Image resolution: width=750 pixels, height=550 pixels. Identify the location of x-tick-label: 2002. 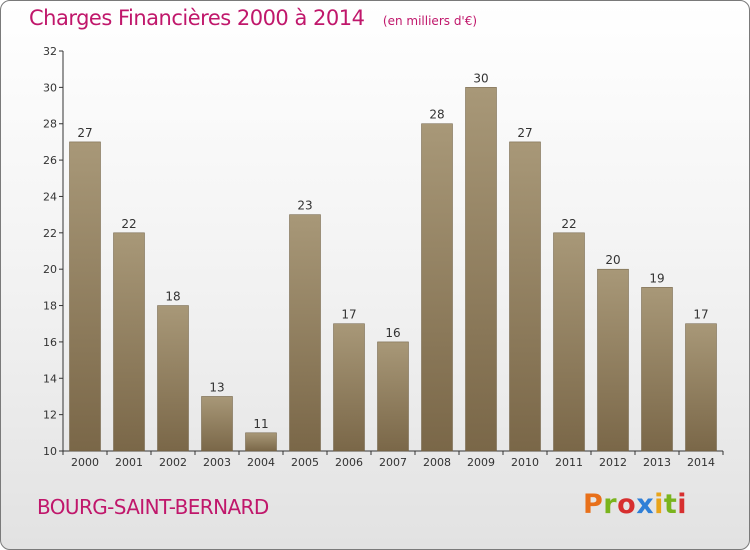
(173, 462).